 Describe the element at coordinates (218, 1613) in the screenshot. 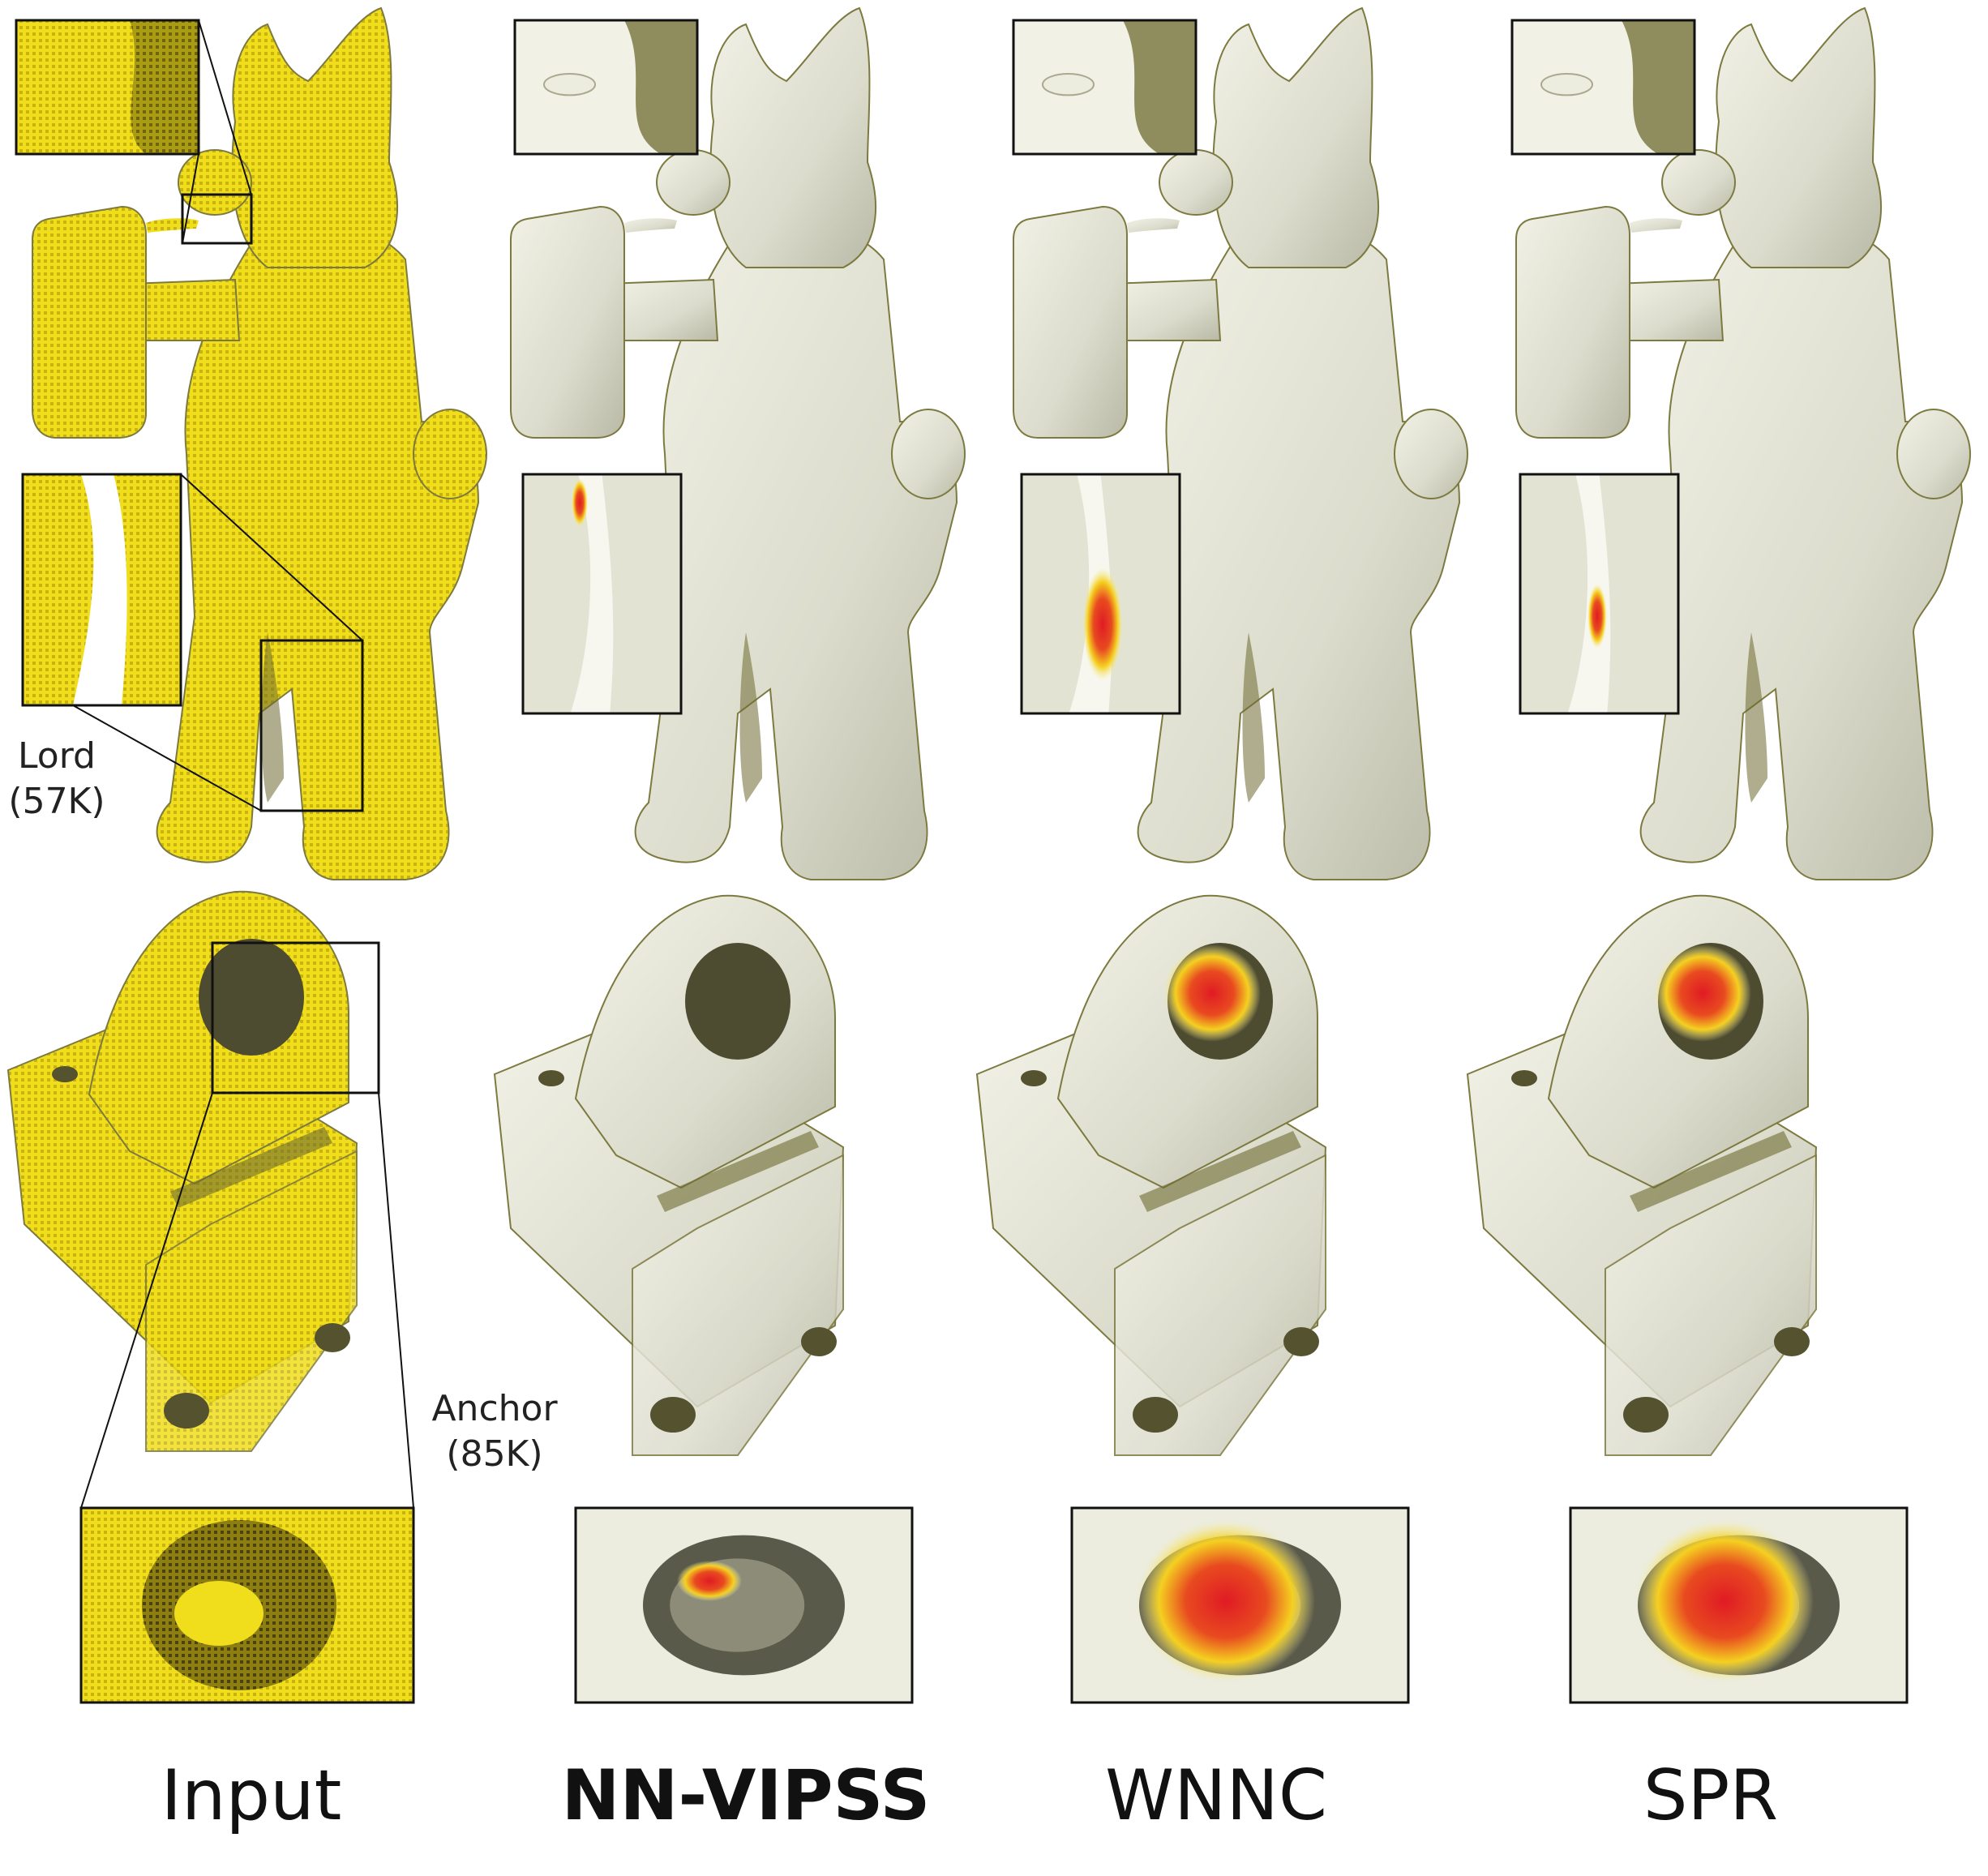

I see `inset-hole-inner` at that location.